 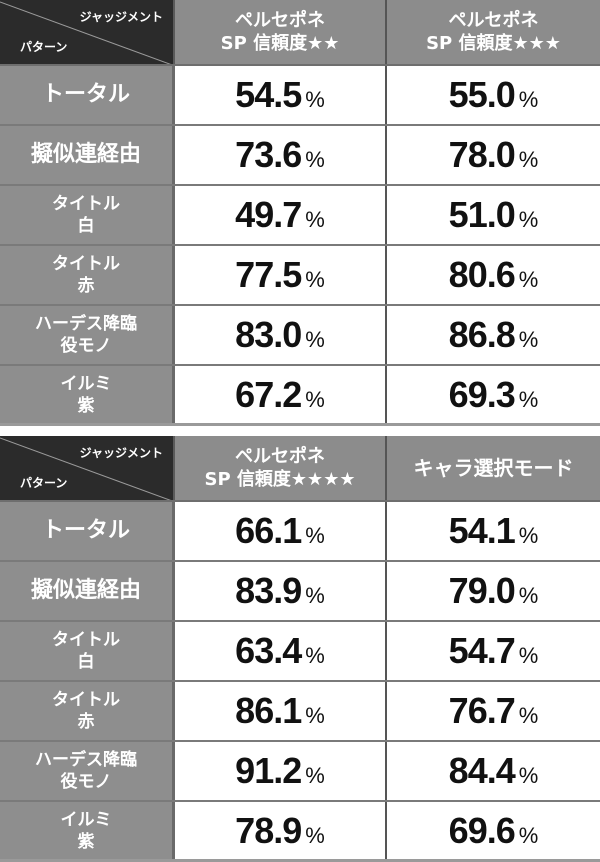 I want to click on pattern-label: パターン, so click(x=44, y=47).